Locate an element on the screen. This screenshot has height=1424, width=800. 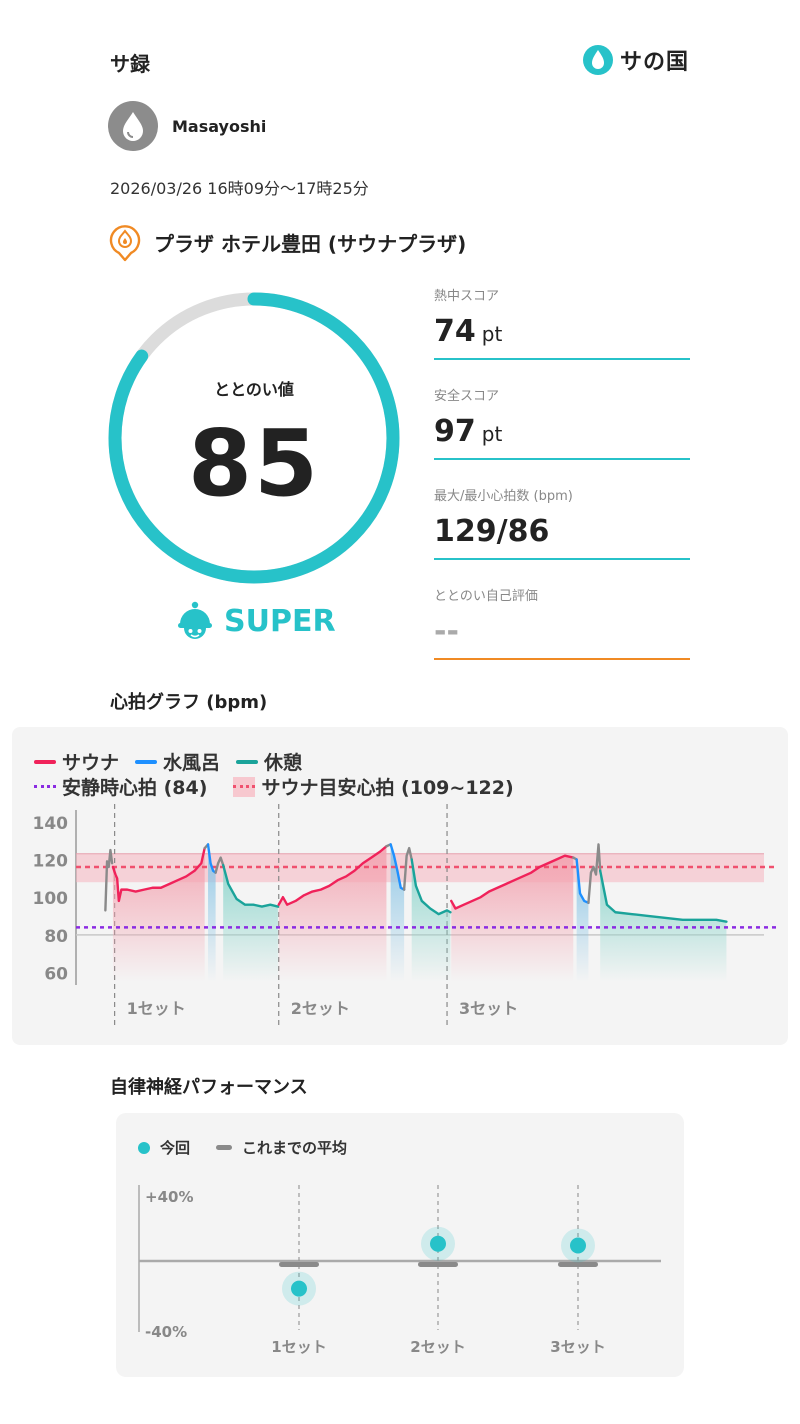
set-label: 1セット is located at coordinates (156, 1008).